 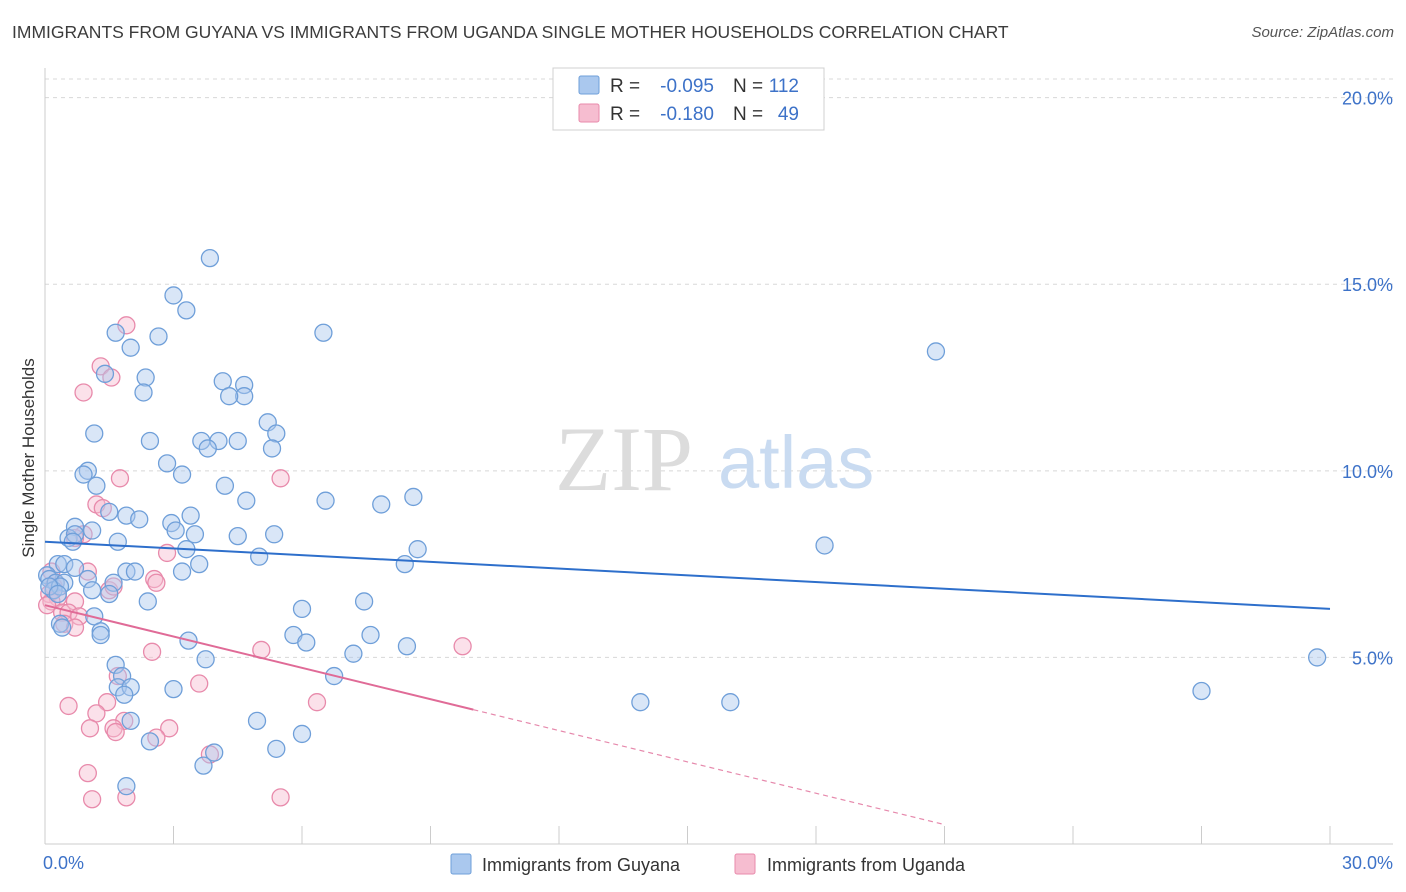 I want to click on guyana-trend-line, so click(x=687, y=575).